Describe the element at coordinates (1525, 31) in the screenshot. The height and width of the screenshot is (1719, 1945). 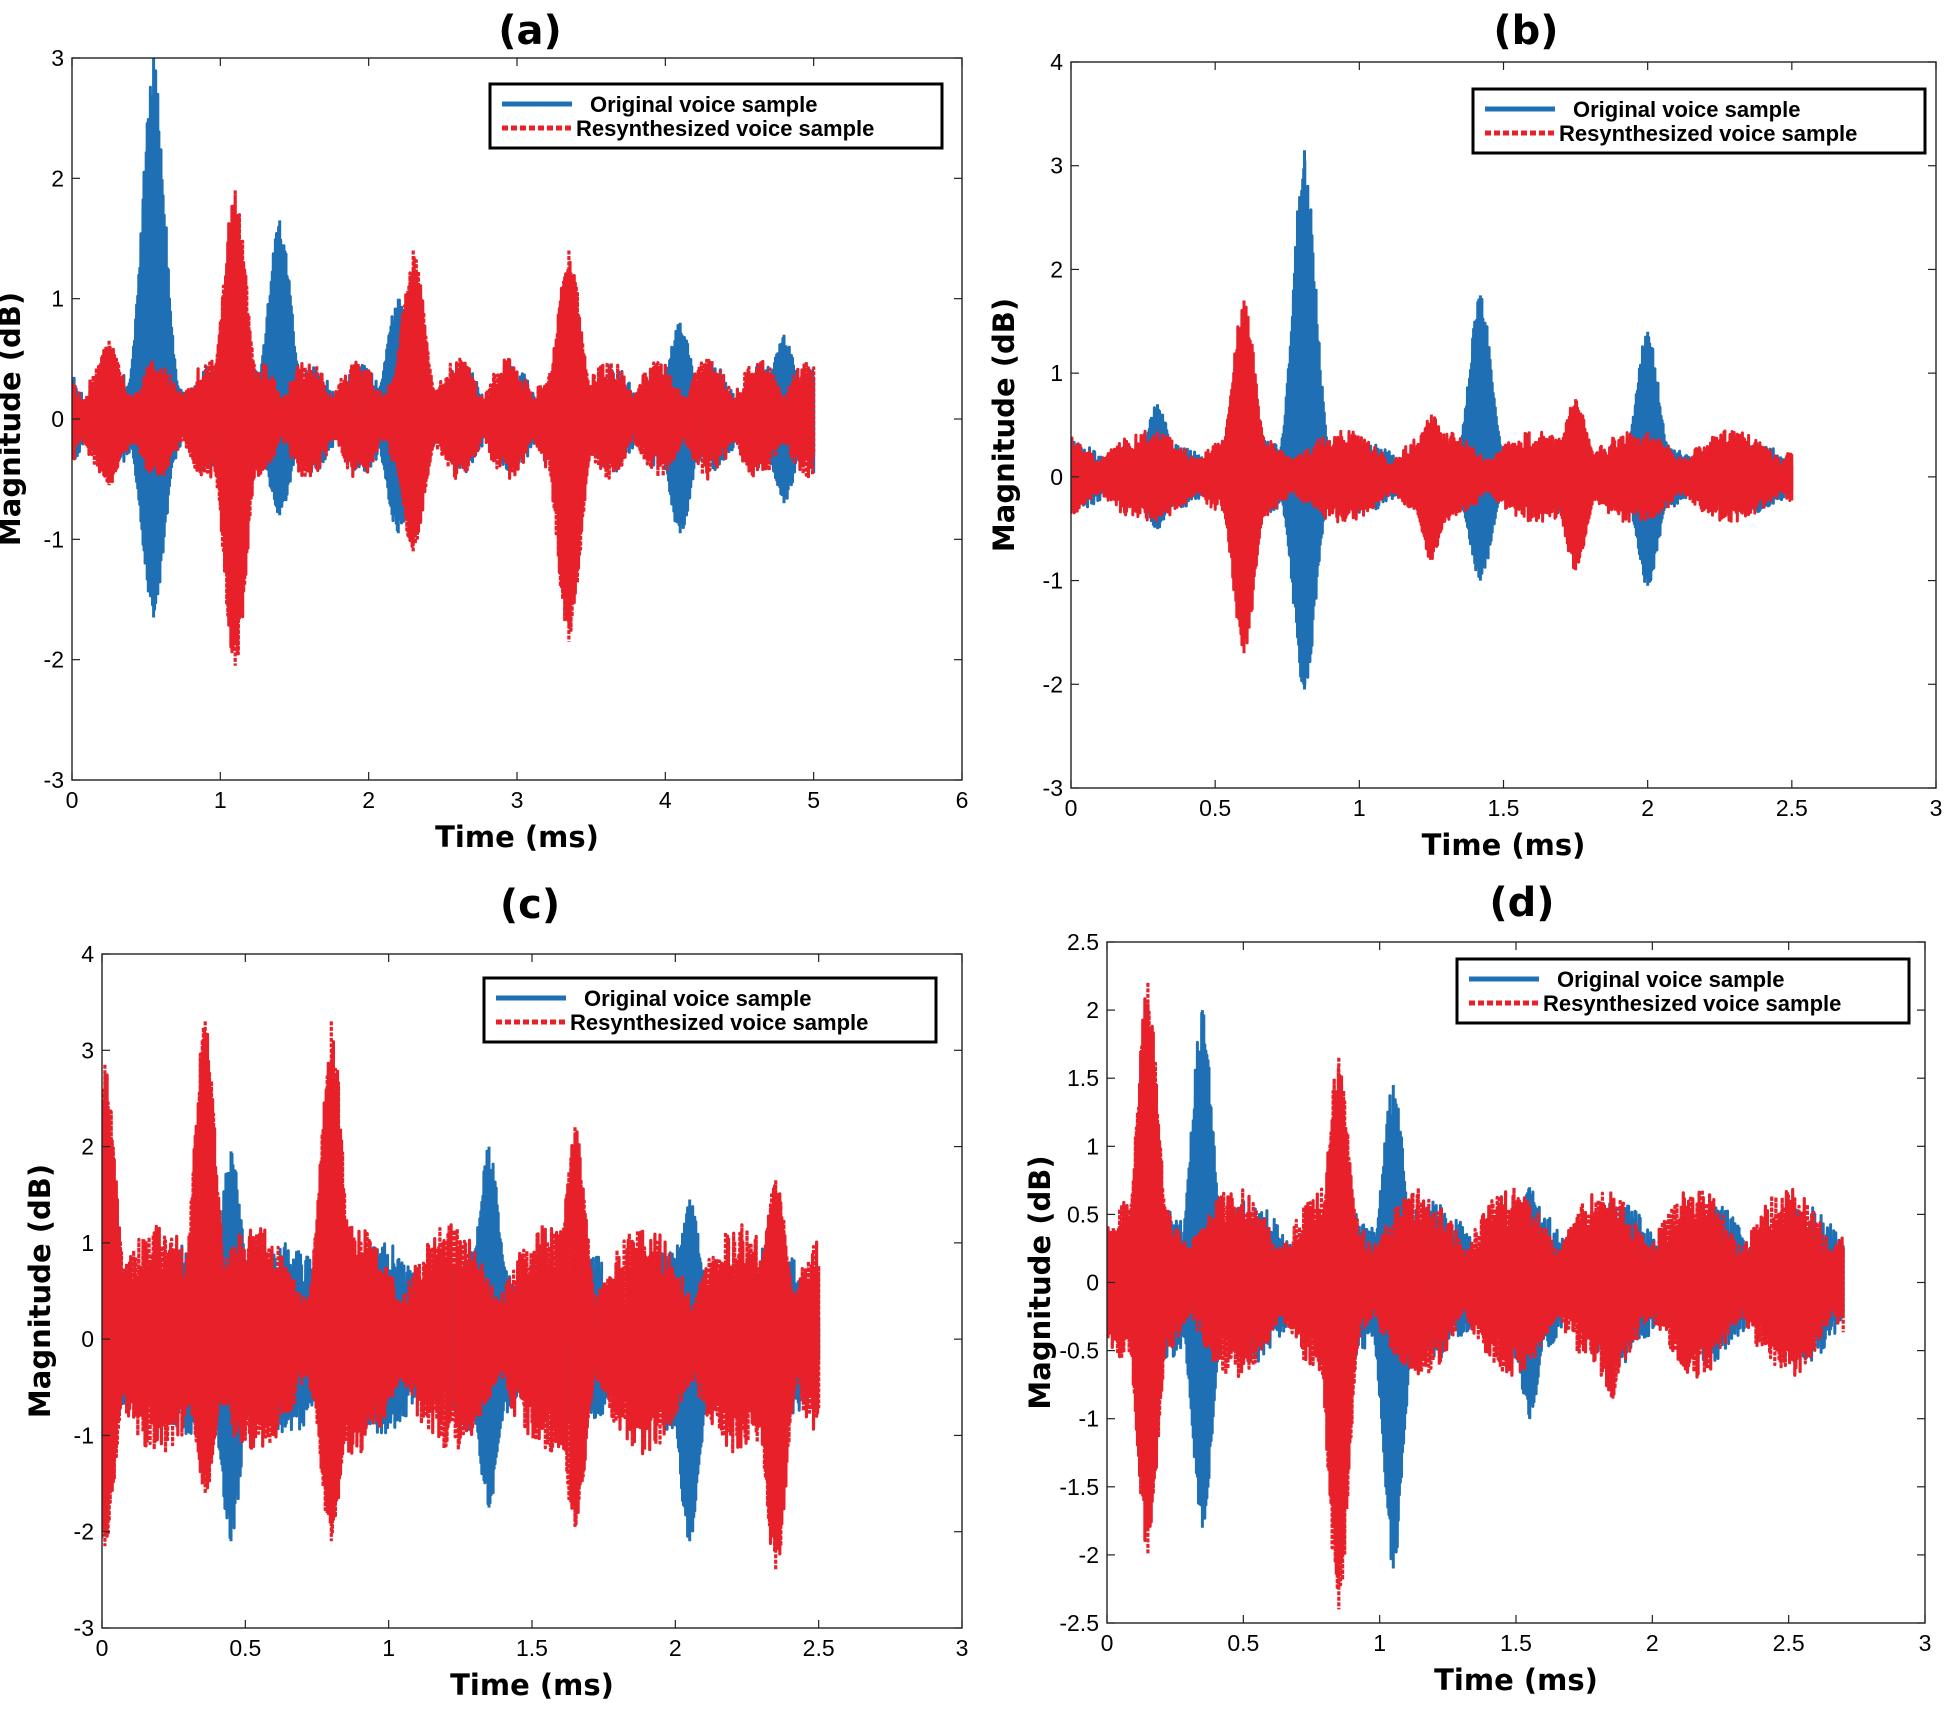
I see `panel-title: (b)` at that location.